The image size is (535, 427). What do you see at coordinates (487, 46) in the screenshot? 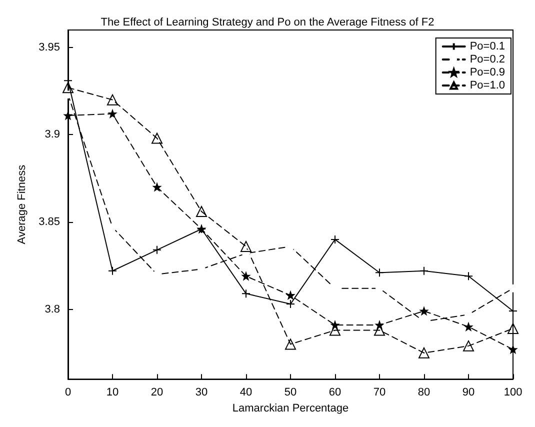
I see `legend-label: Po=0.1` at bounding box center [487, 46].